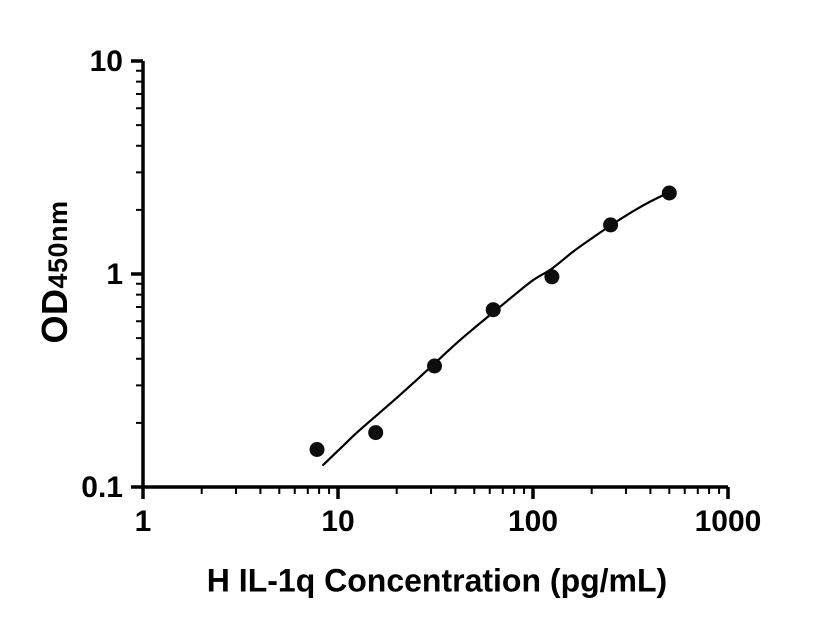 The height and width of the screenshot is (640, 816). Describe the element at coordinates (337, 521) in the screenshot. I see `x-tick-label: 10` at that location.